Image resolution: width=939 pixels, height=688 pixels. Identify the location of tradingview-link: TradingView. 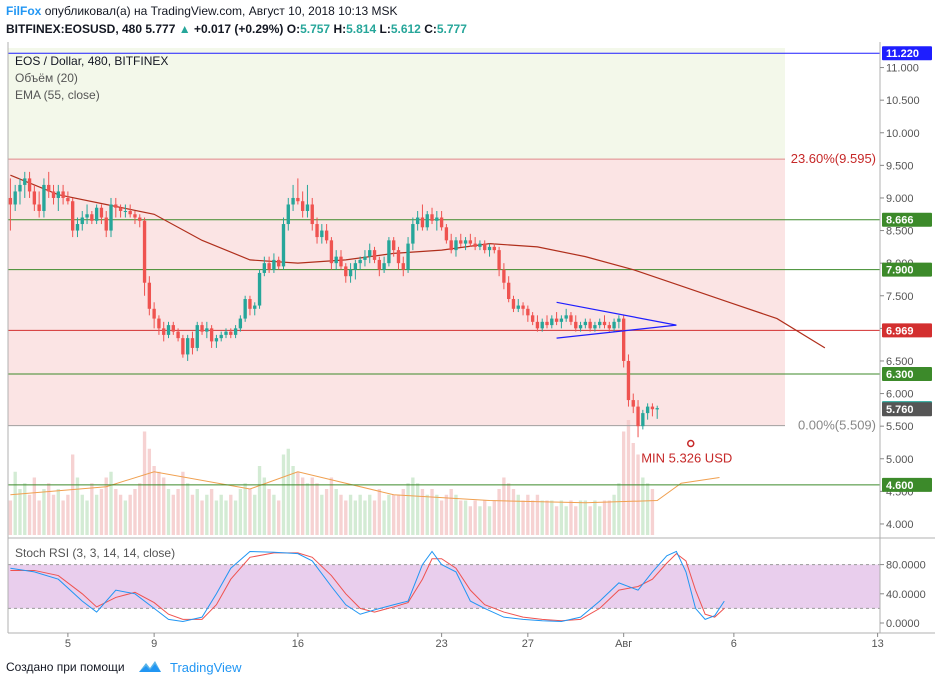
(206, 667).